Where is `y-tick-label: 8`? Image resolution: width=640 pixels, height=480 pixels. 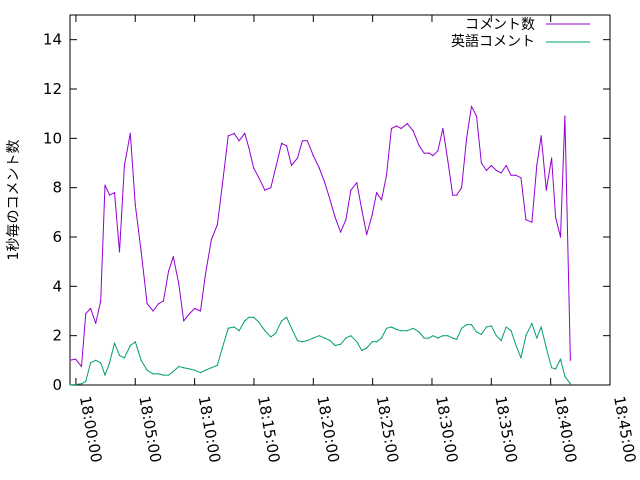 y-tick-label: 8 is located at coordinates (57, 188).